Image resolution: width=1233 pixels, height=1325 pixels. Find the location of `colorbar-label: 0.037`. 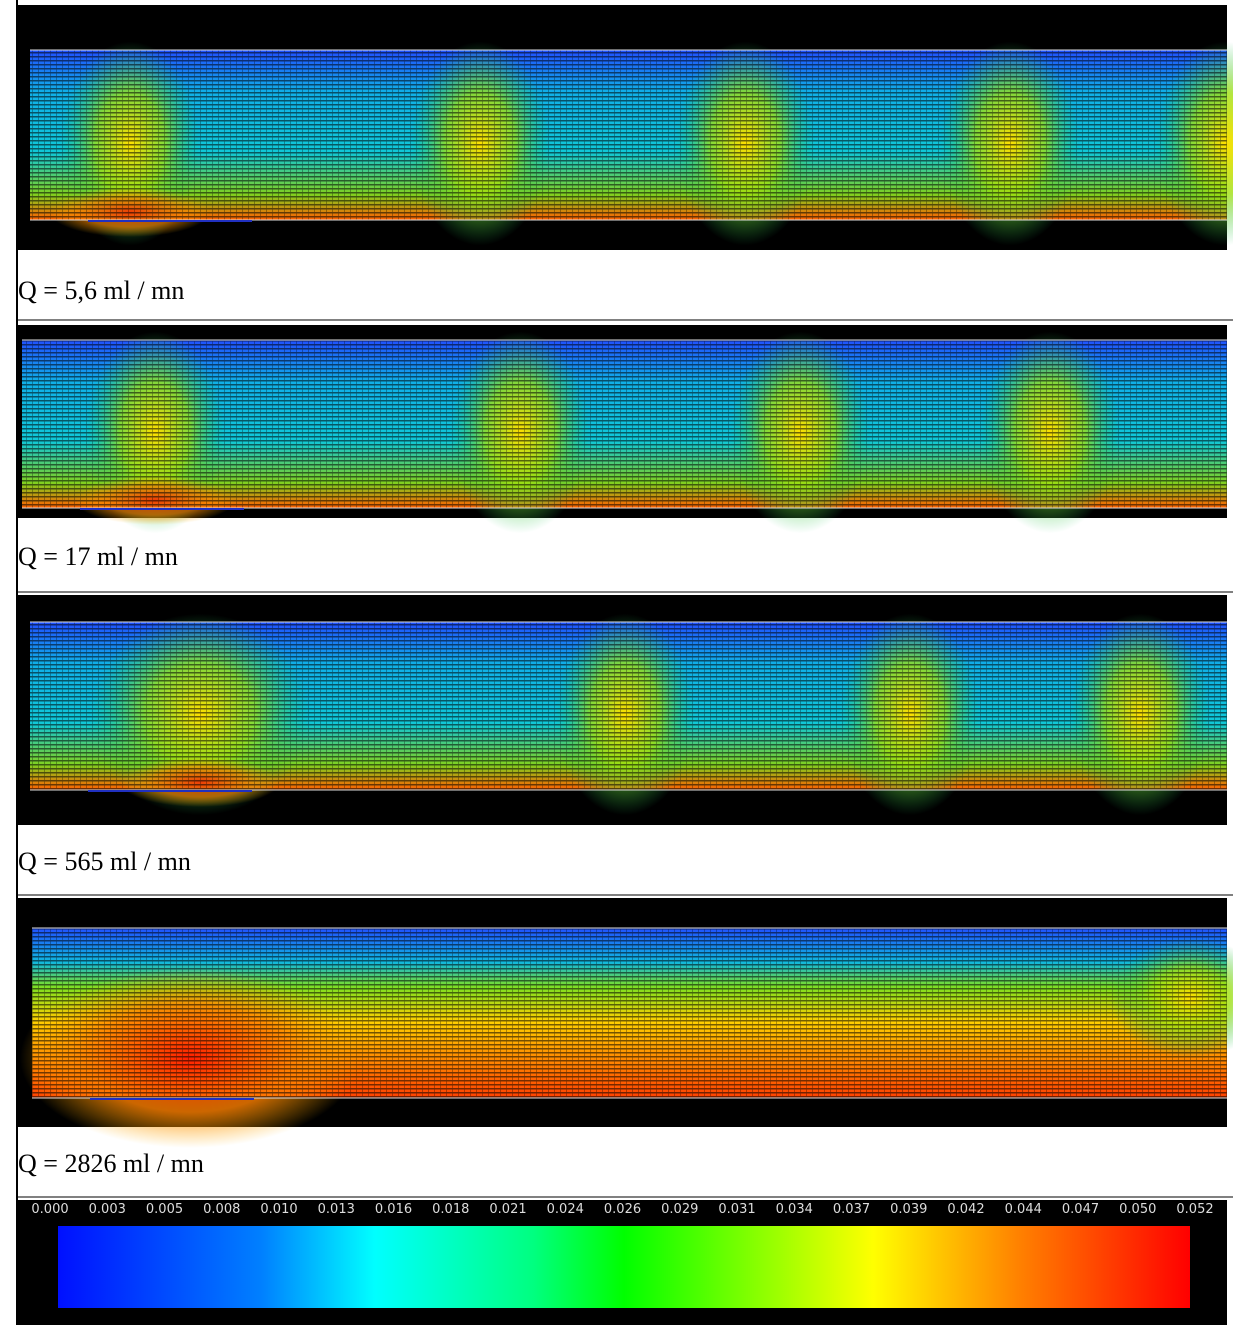

colorbar-label: 0.037 is located at coordinates (851, 1209).